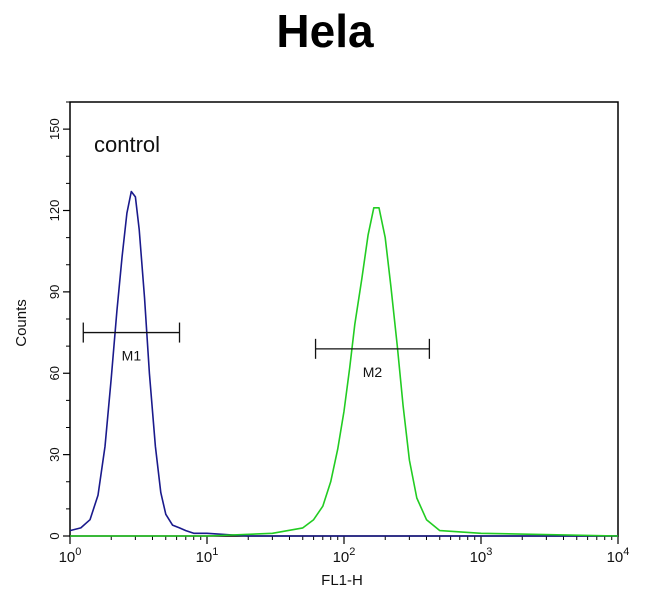 The image size is (650, 595). Describe the element at coordinates (54, 373) in the screenshot. I see `y-tick-label: 60` at that location.